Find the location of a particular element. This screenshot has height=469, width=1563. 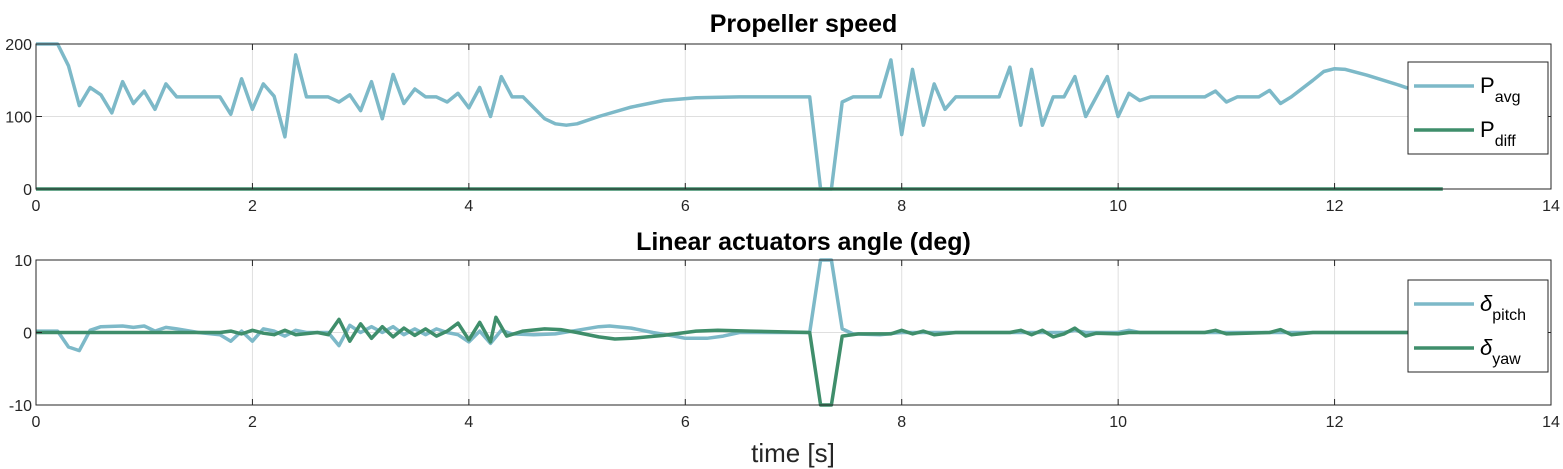

legend-label-pitch: δpitch is located at coordinates (1503, 307).